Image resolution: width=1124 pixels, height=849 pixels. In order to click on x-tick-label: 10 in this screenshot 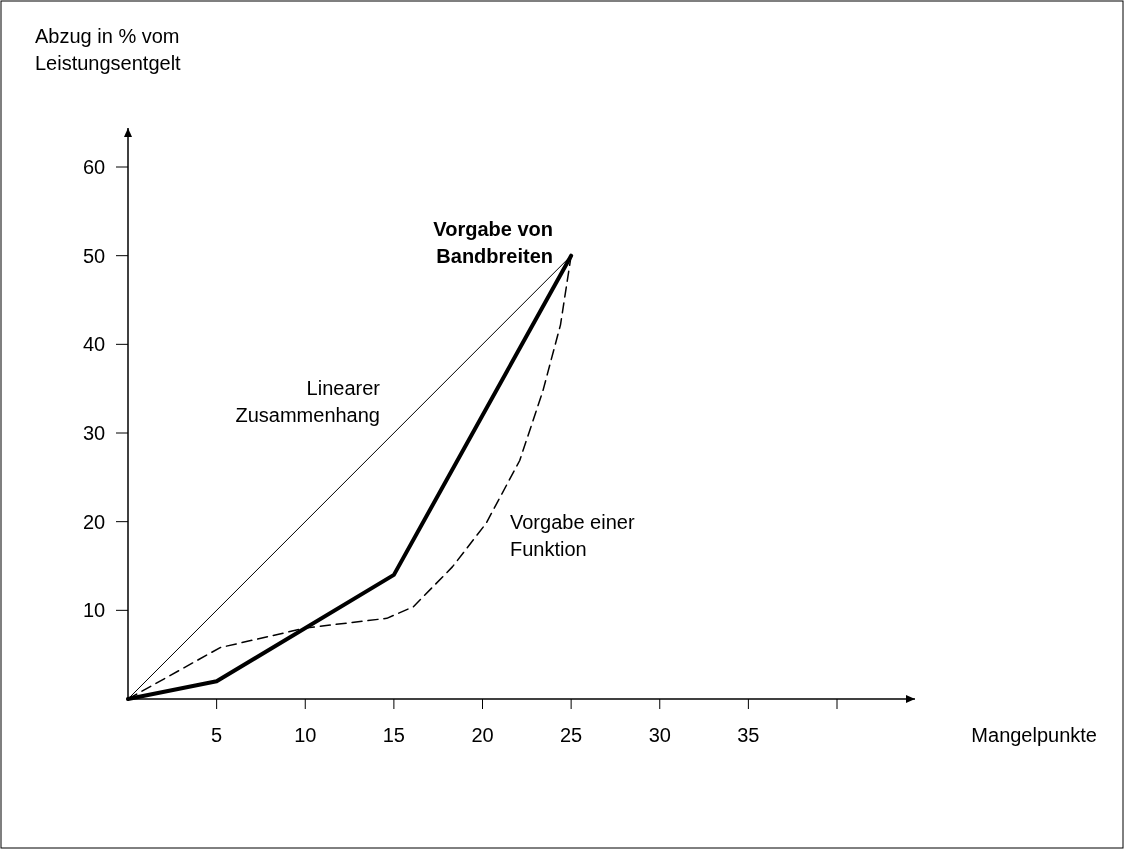, I will do `click(305, 735)`.